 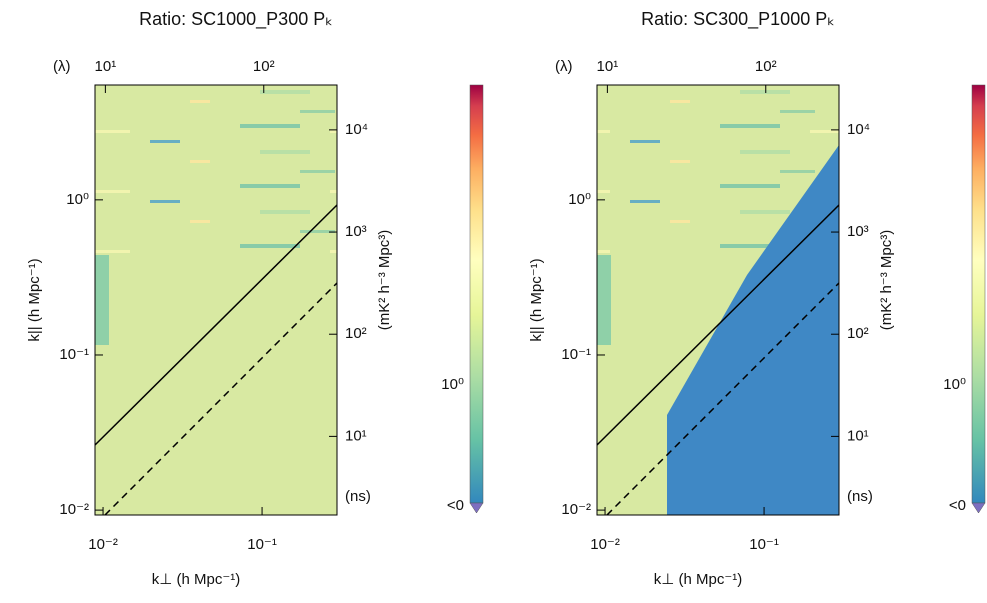 I want to click on heatmap-low-region, so click(x=753, y=330).